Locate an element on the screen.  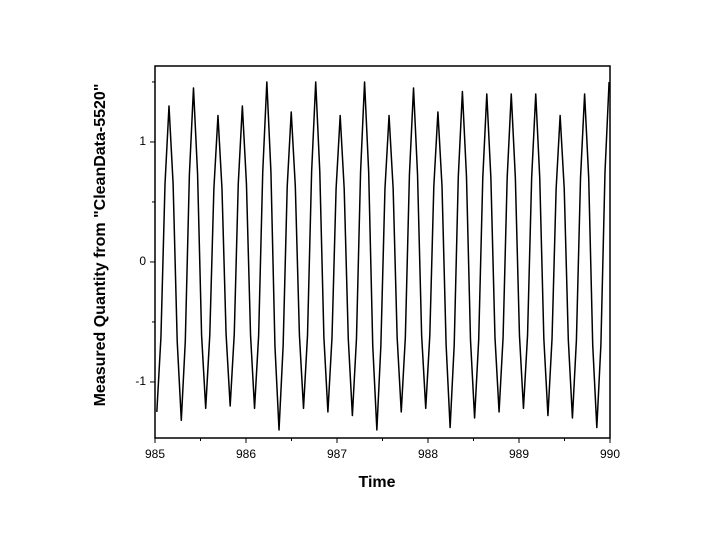
x-tick-label: 989 is located at coordinates (519, 454).